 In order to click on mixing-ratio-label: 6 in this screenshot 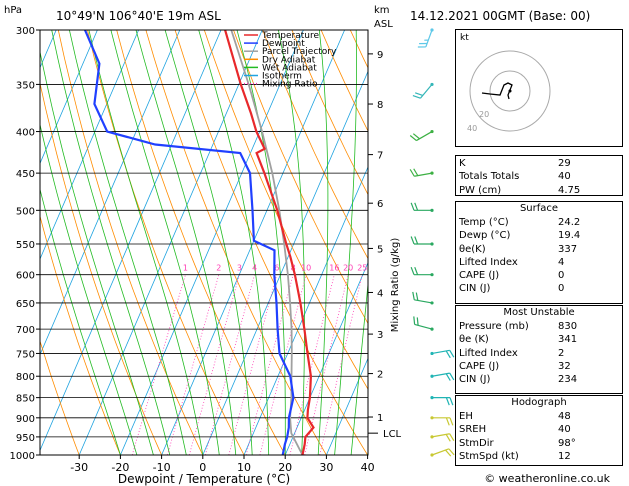, I will do `click(276, 268)`.